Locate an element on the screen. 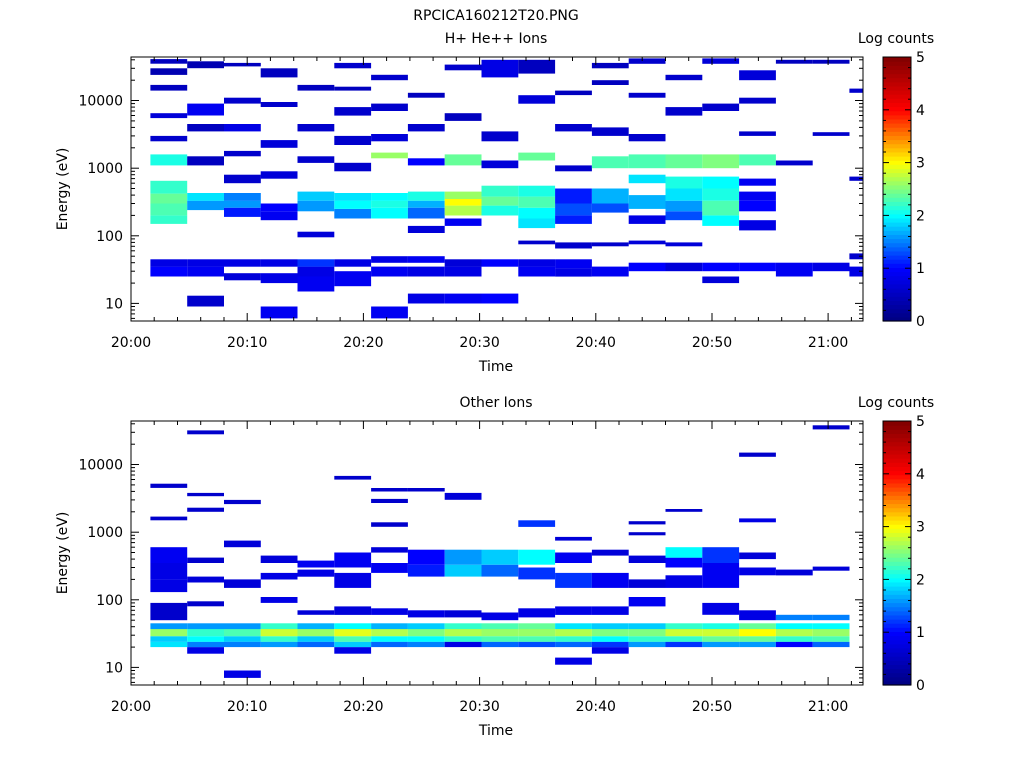 The image size is (1024, 768). x-tick-label: 20:50 is located at coordinates (712, 343).